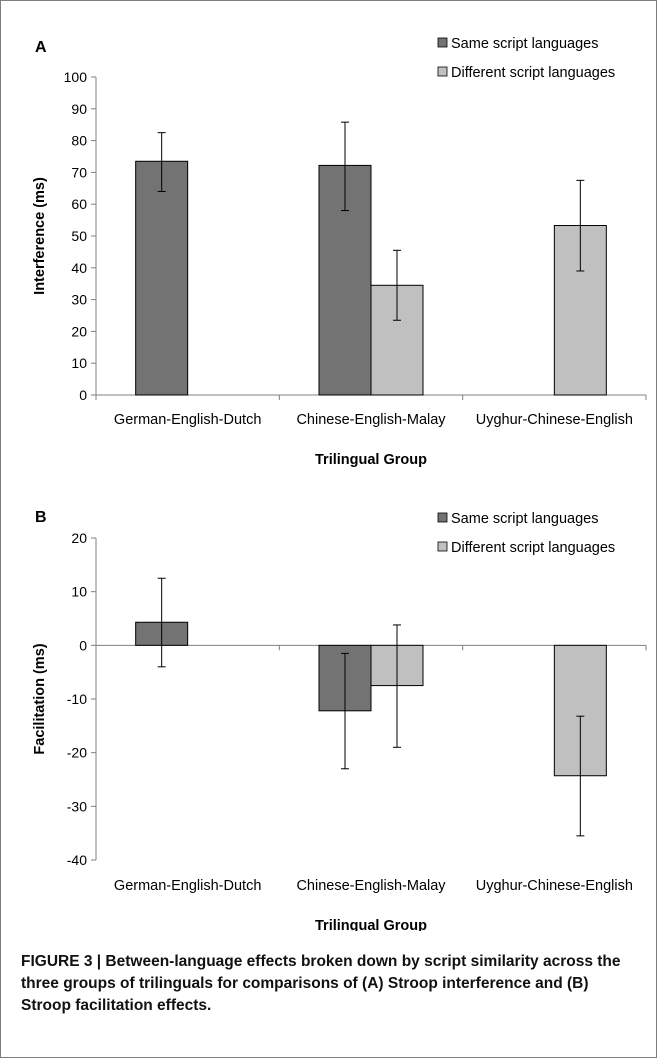 The height and width of the screenshot is (1058, 657). Describe the element at coordinates (41, 47) in the screenshot. I see `panel-label-a: A` at that location.